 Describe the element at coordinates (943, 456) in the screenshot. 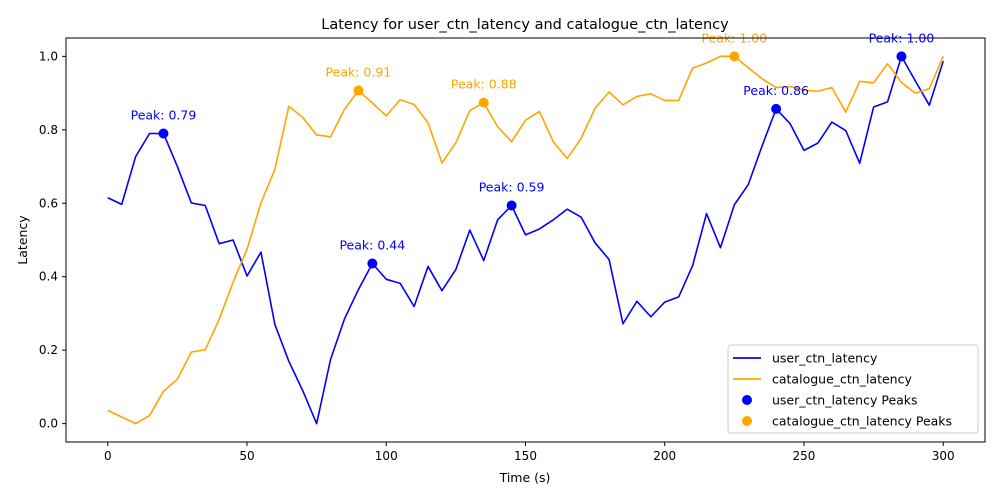

I see `x-tick-label: 300` at that location.